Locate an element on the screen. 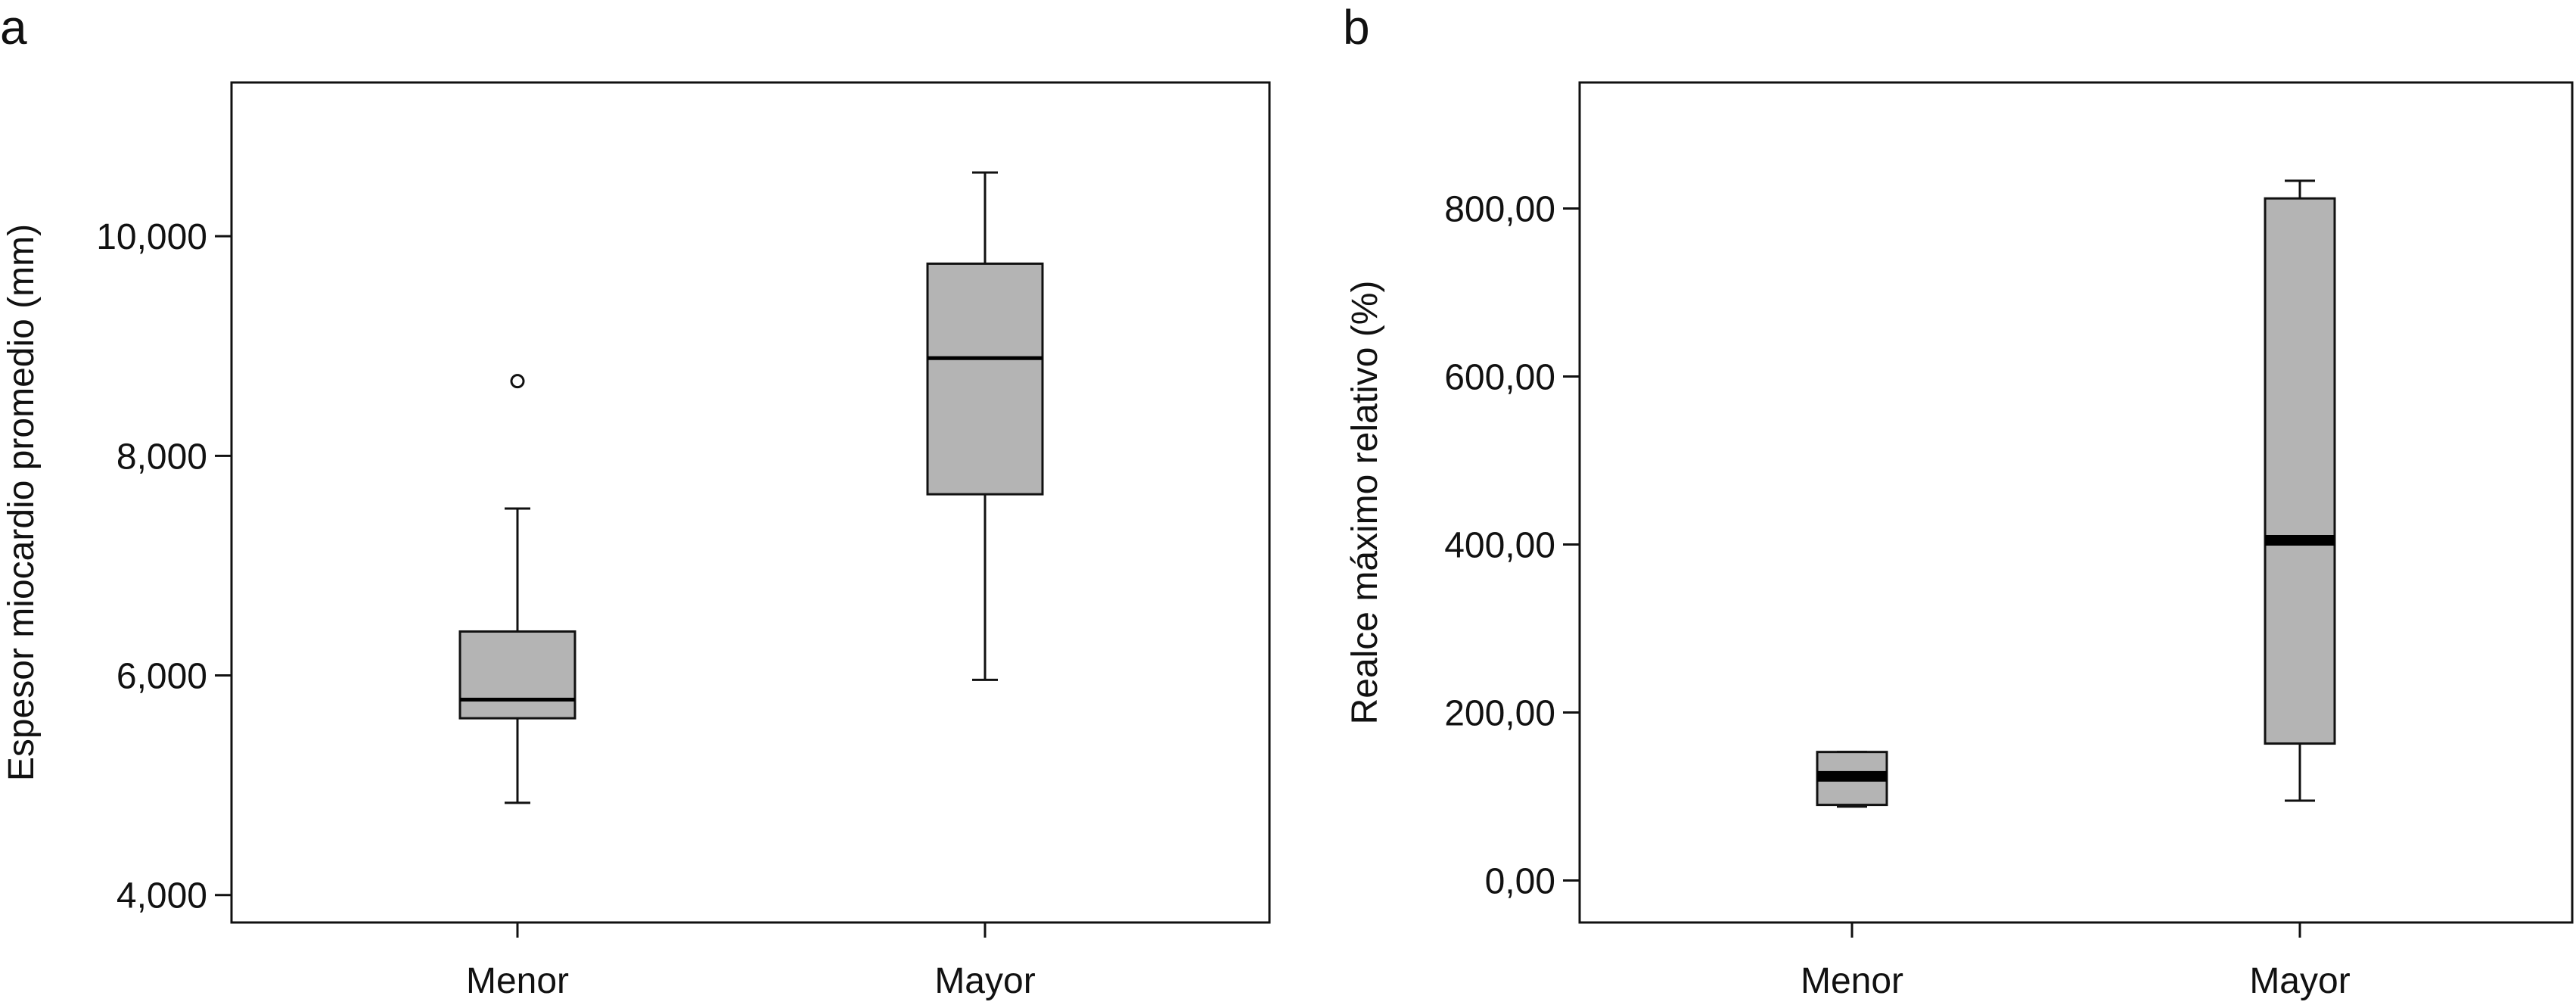 The height and width of the screenshot is (1008, 2576). panel-b-box-mayor is located at coordinates (2300, 490).